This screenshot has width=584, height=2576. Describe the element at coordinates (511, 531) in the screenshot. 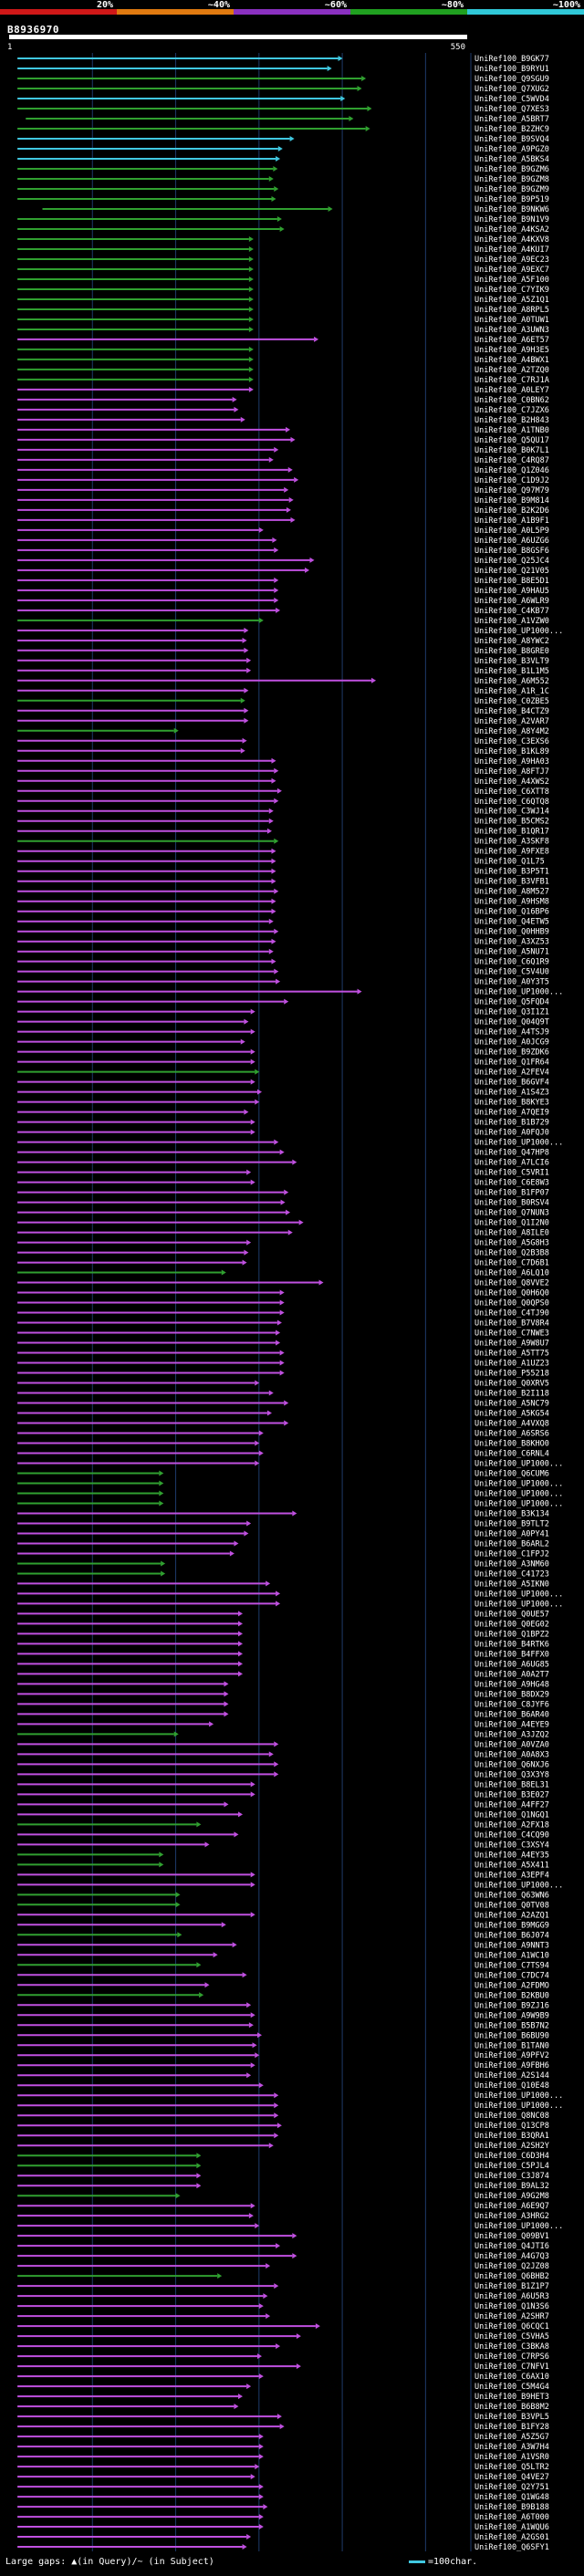

I see `hit-label: UniRef100_A0L5P9` at that location.